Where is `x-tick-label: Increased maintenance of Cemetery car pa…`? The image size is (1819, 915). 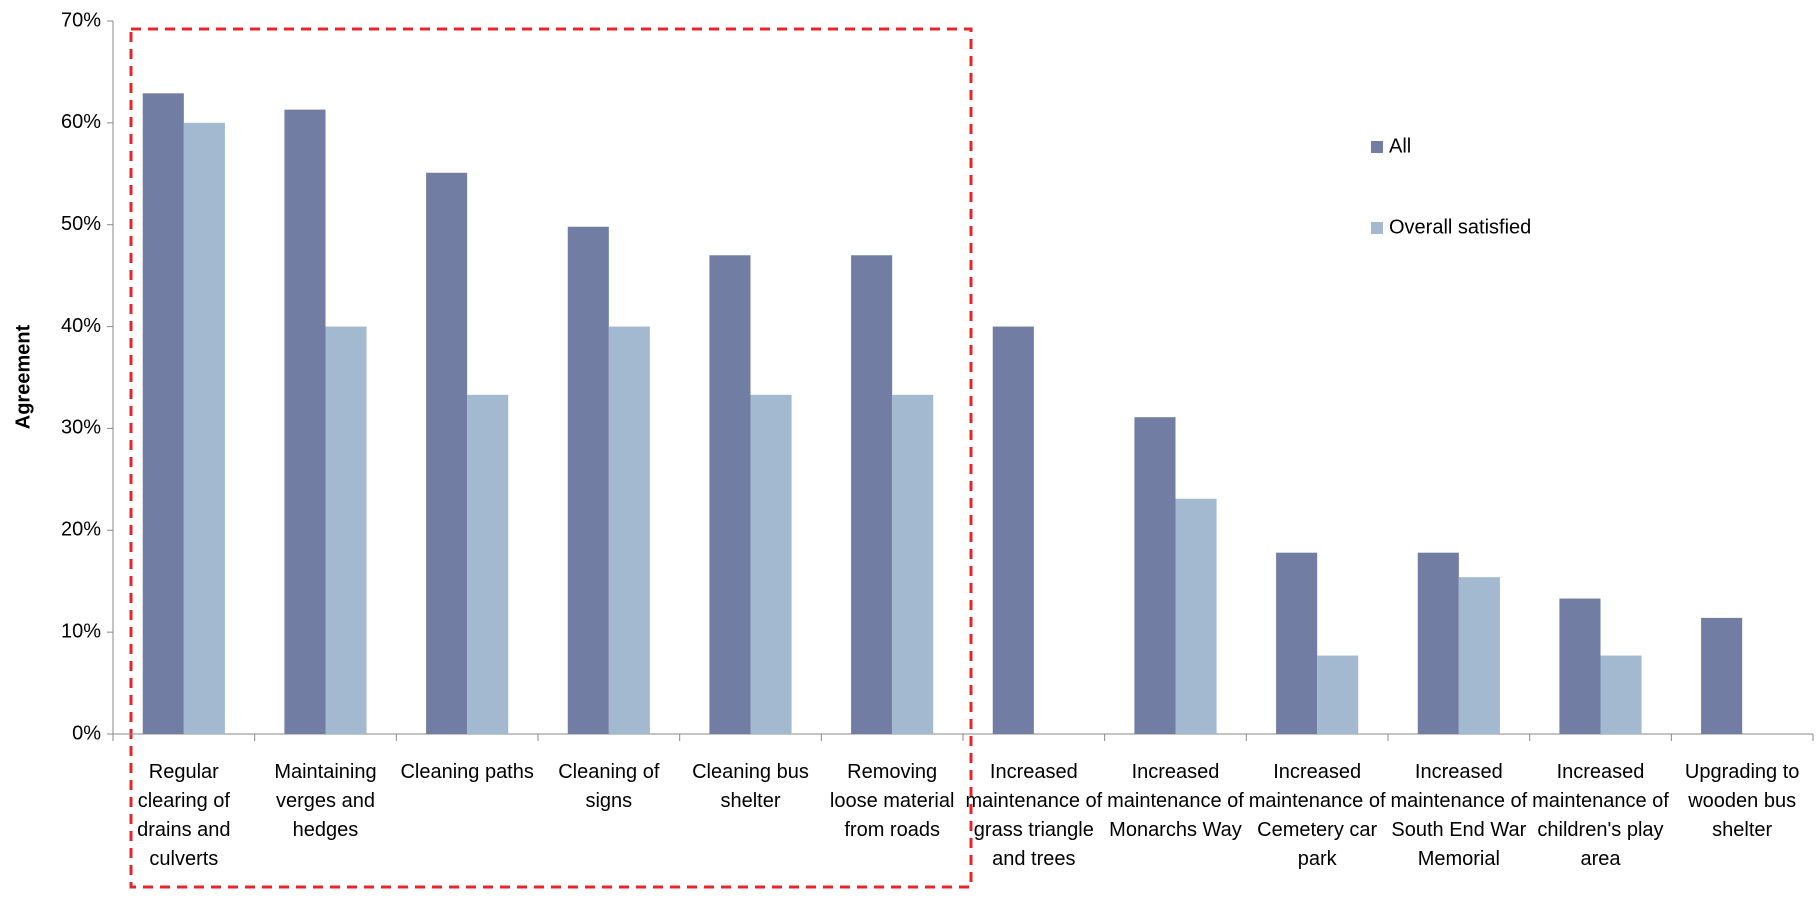 x-tick-label: Increased maintenance of Cemetery car pa… is located at coordinates (1317, 815).